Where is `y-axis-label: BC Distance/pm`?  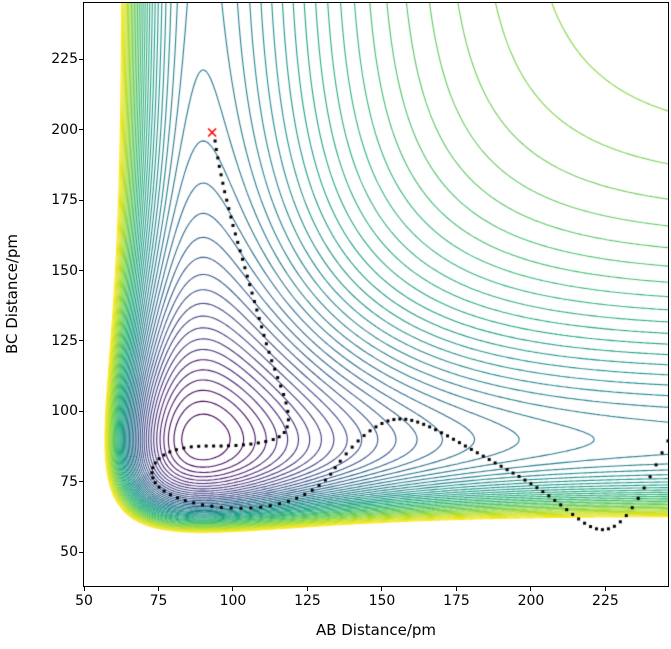
y-axis-label: BC Distance/pm is located at coordinates (12, 294).